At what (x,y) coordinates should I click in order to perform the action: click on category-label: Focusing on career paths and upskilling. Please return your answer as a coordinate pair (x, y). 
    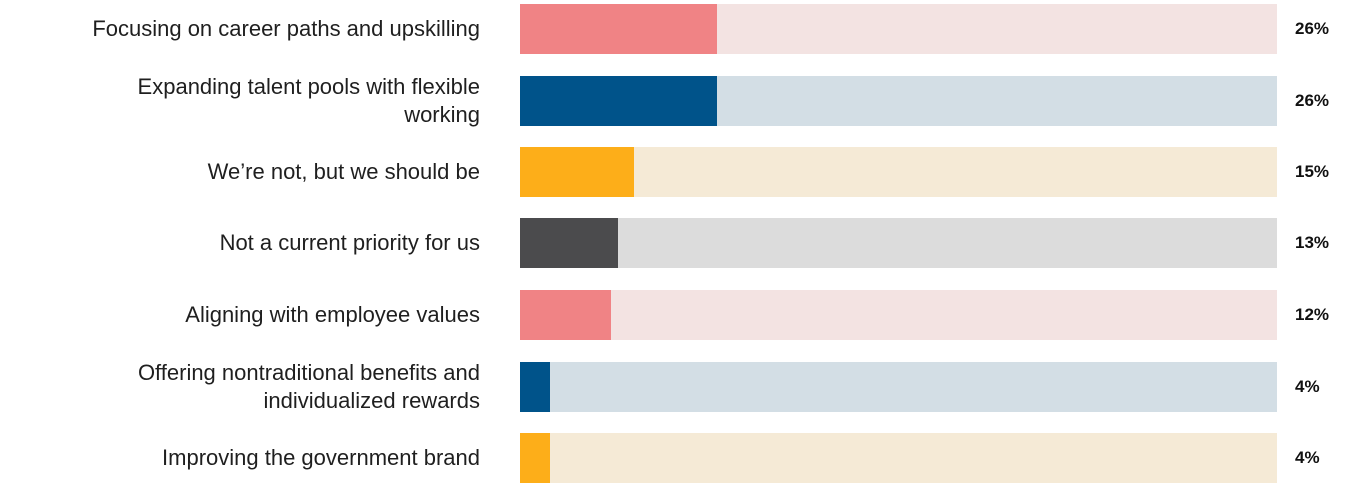
    Looking at the image, I should click on (240, 29).